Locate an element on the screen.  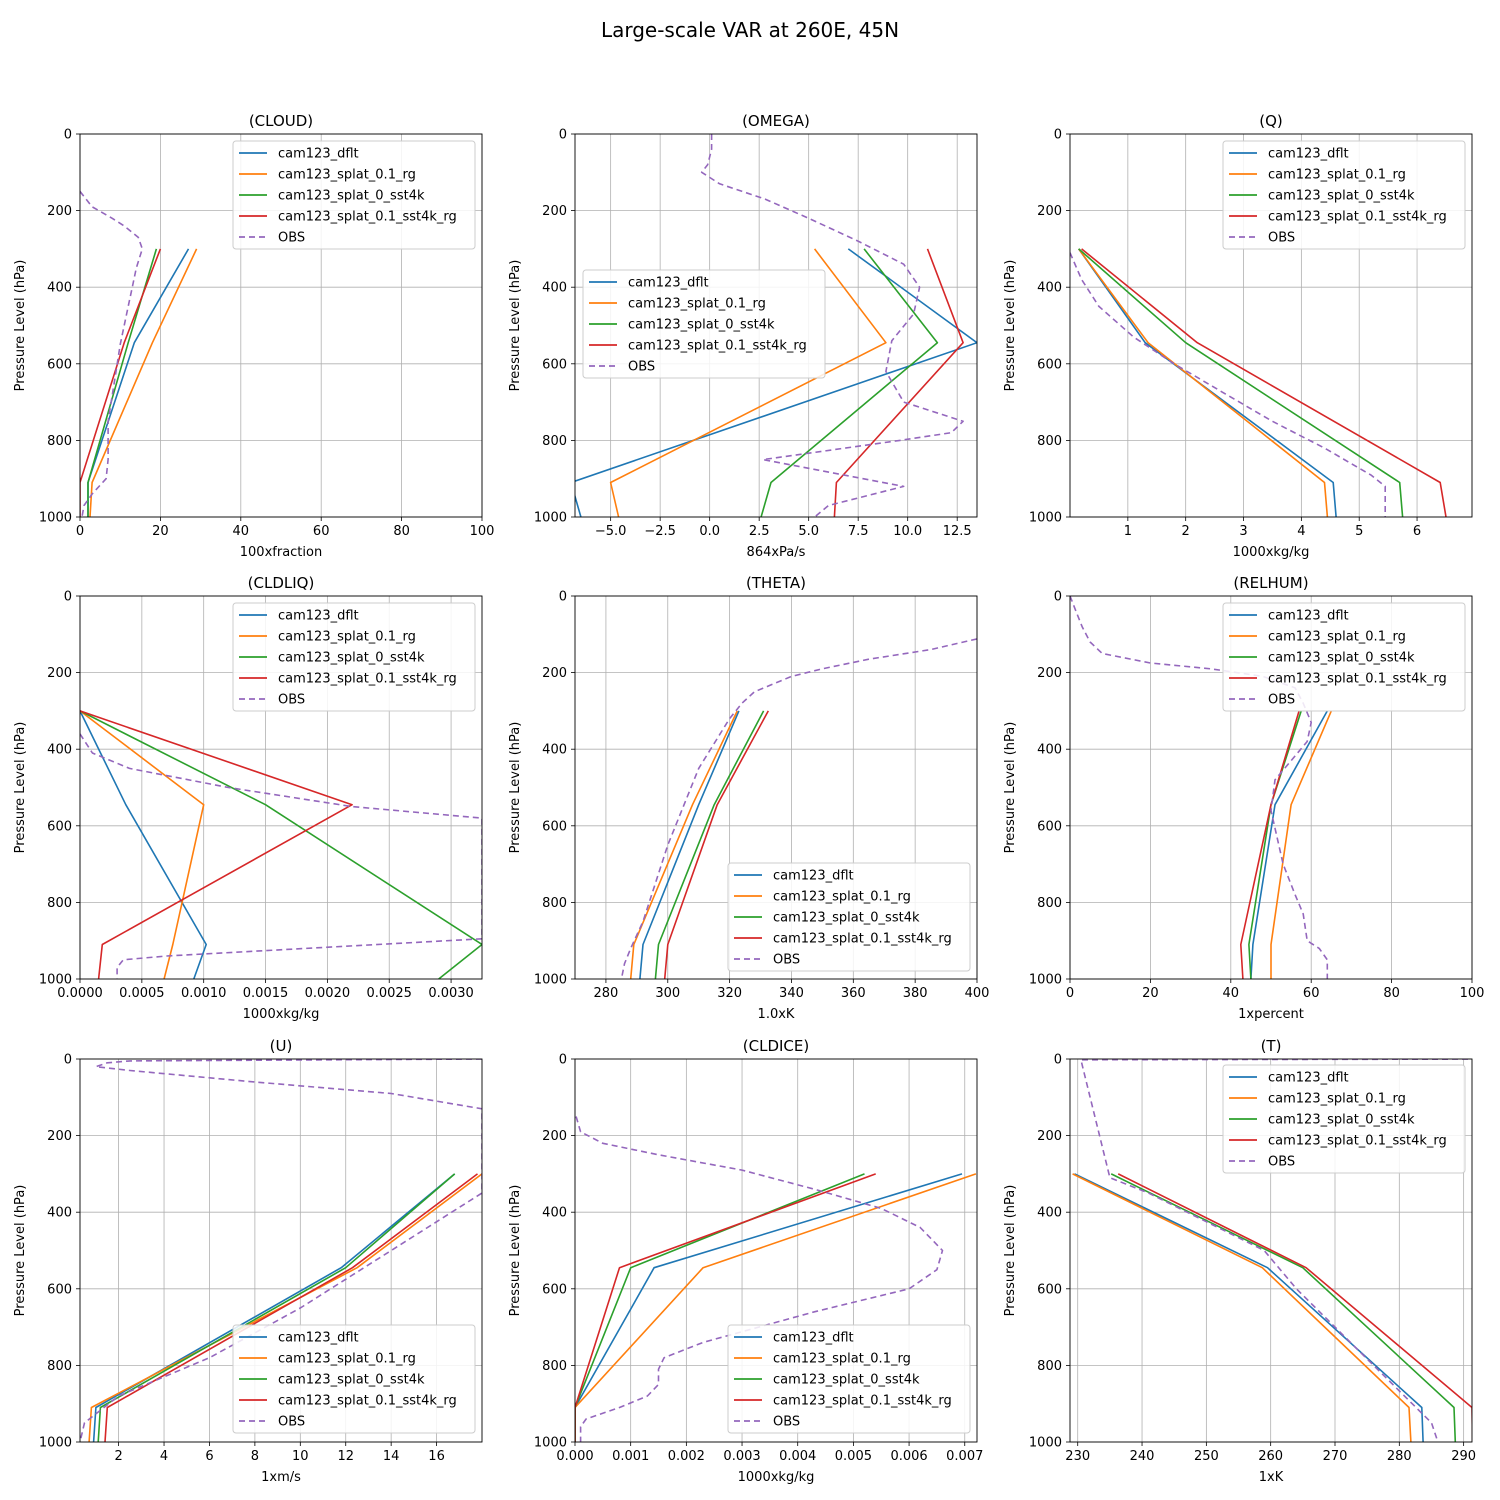
y-tick-label: 0 is located at coordinates (68, 597).